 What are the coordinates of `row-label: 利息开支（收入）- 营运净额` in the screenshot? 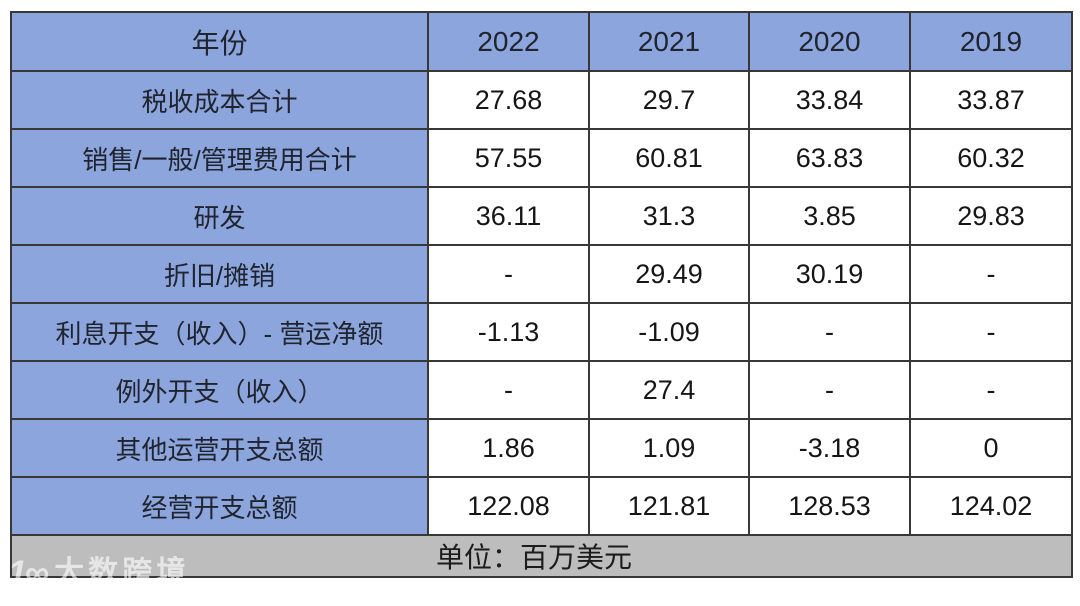 It's located at (219, 332).